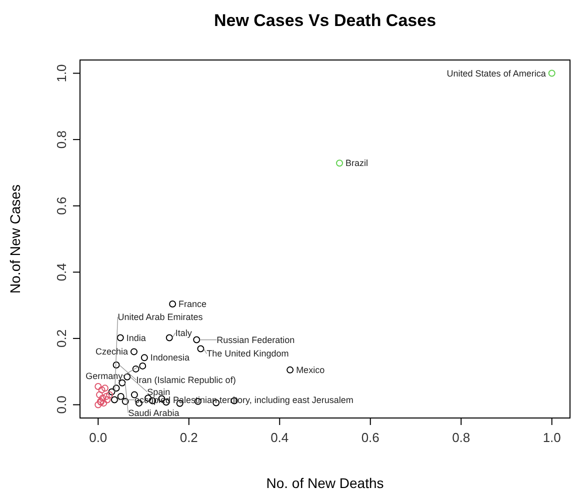  Describe the element at coordinates (154, 413) in the screenshot. I see `annotation: Saudi Arabia` at that location.